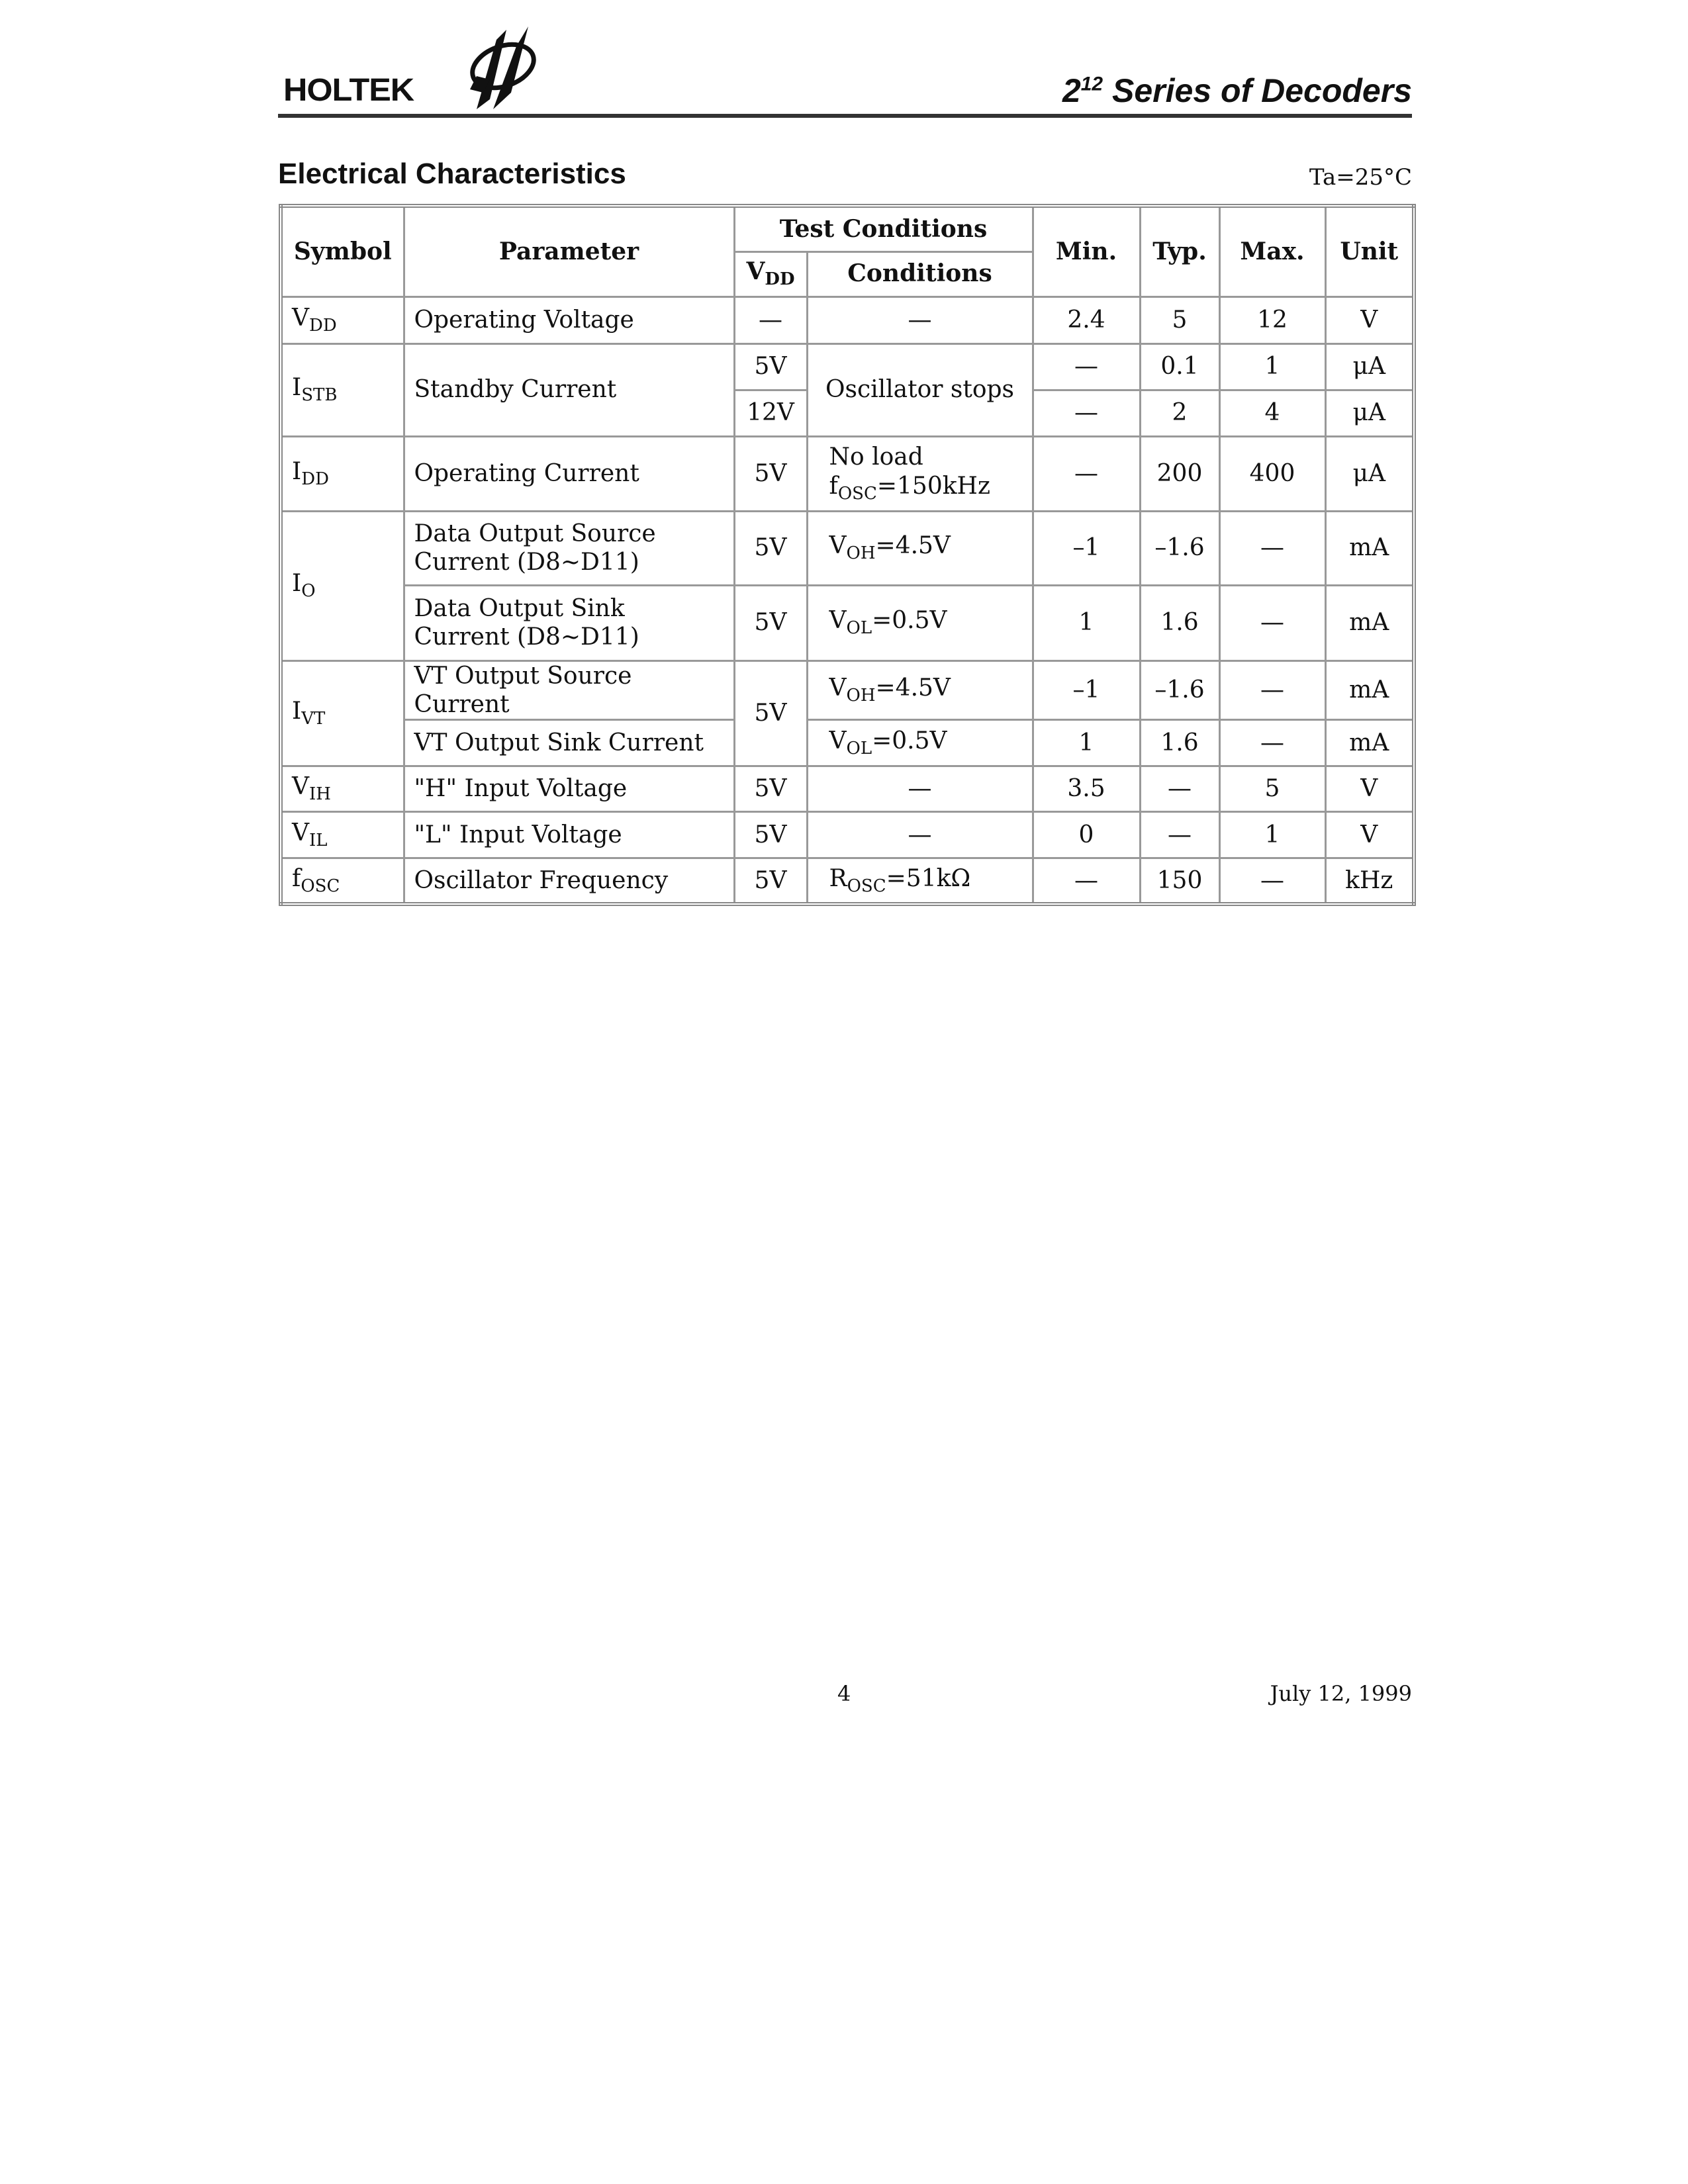 The height and width of the screenshot is (2184, 1688). I want to click on header-test-conditions: Test Conditions, so click(883, 229).